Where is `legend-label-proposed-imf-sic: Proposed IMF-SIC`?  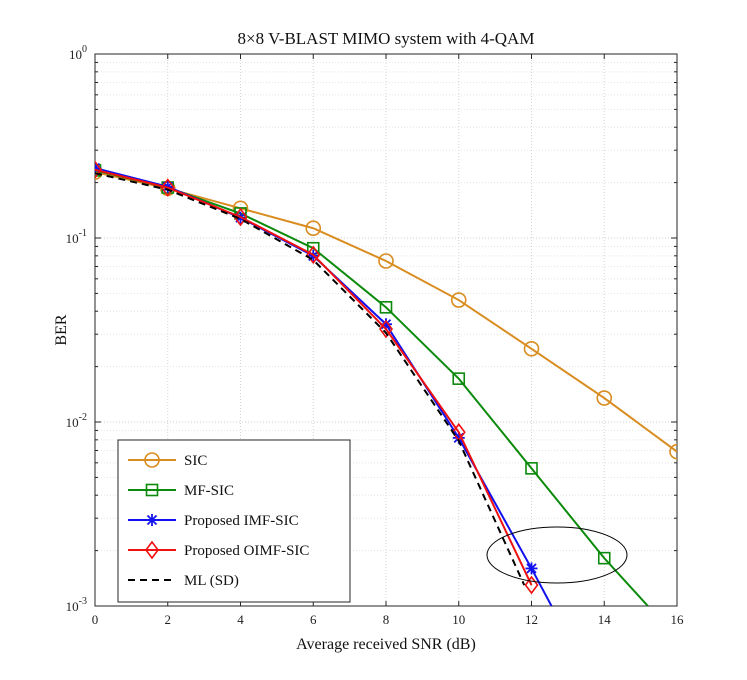 legend-label-proposed-imf-sic: Proposed IMF-SIC is located at coordinates (241, 521).